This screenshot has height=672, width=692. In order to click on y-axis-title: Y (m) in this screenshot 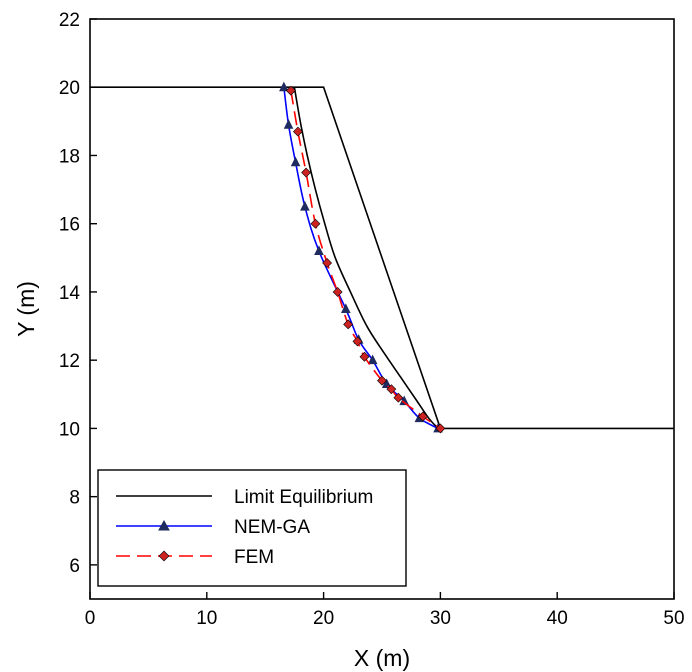, I will do `click(26, 309)`.